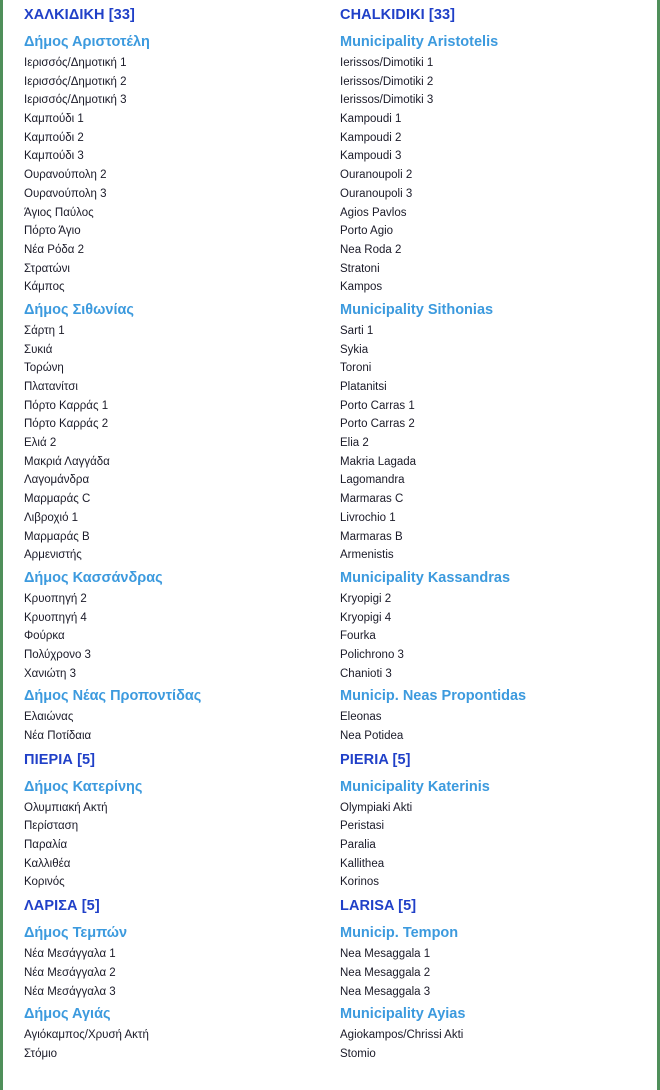 This screenshot has height=1090, width=660. What do you see at coordinates (415, 786) in the screenshot?
I see `municipality-title: Municipality Katerinis` at bounding box center [415, 786].